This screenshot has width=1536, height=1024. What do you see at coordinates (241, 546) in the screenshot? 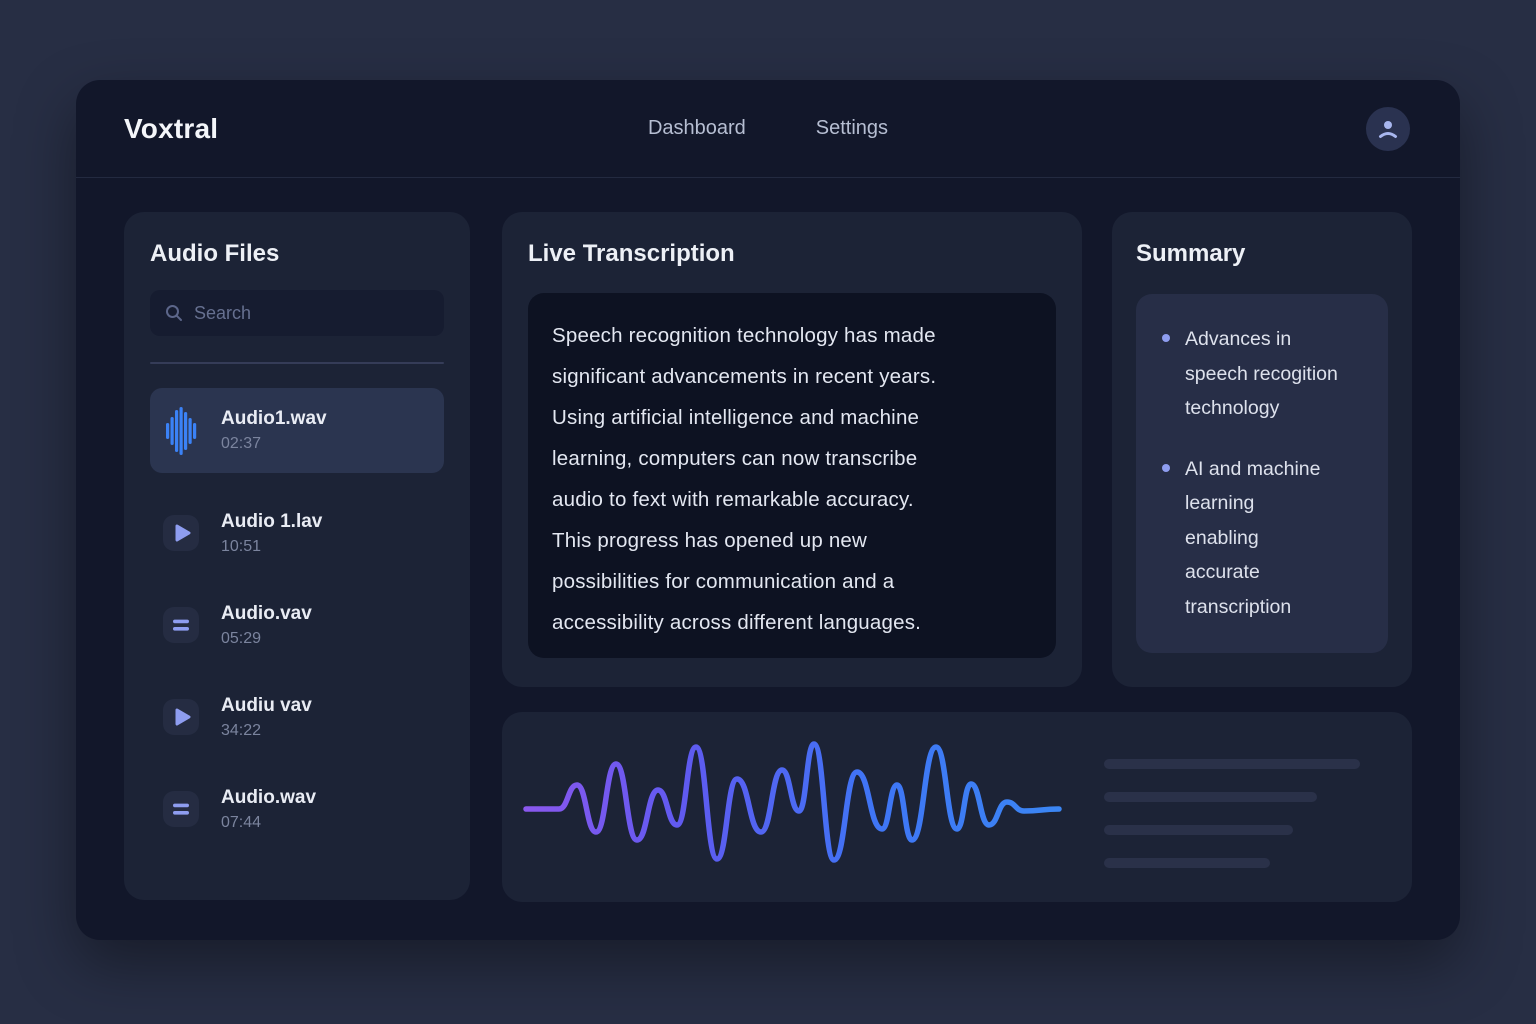
I see `file-duration: 10:51` at bounding box center [241, 546].